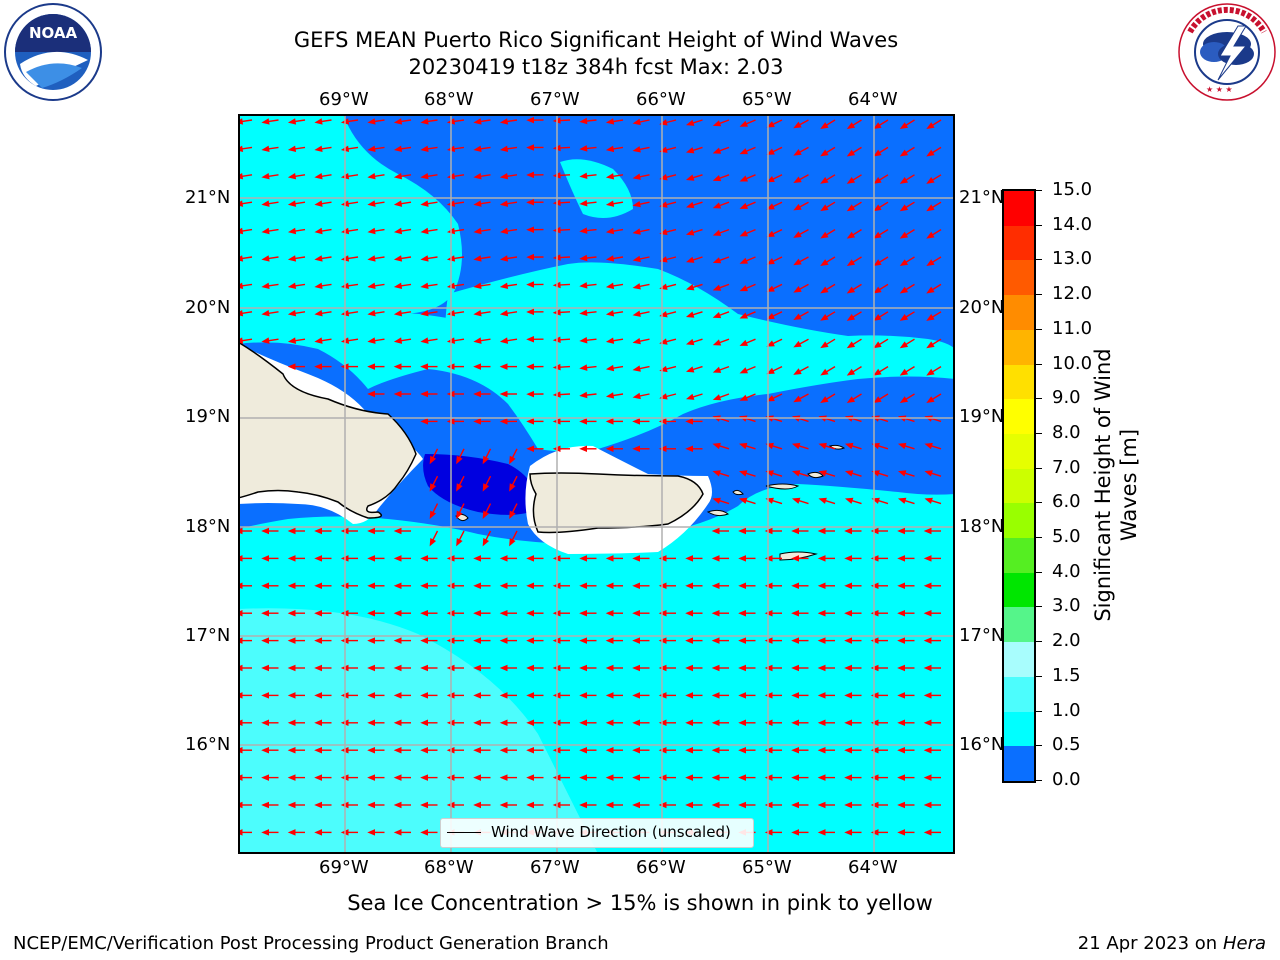  I want to click on footer-host: Hera, so click(1244, 943).